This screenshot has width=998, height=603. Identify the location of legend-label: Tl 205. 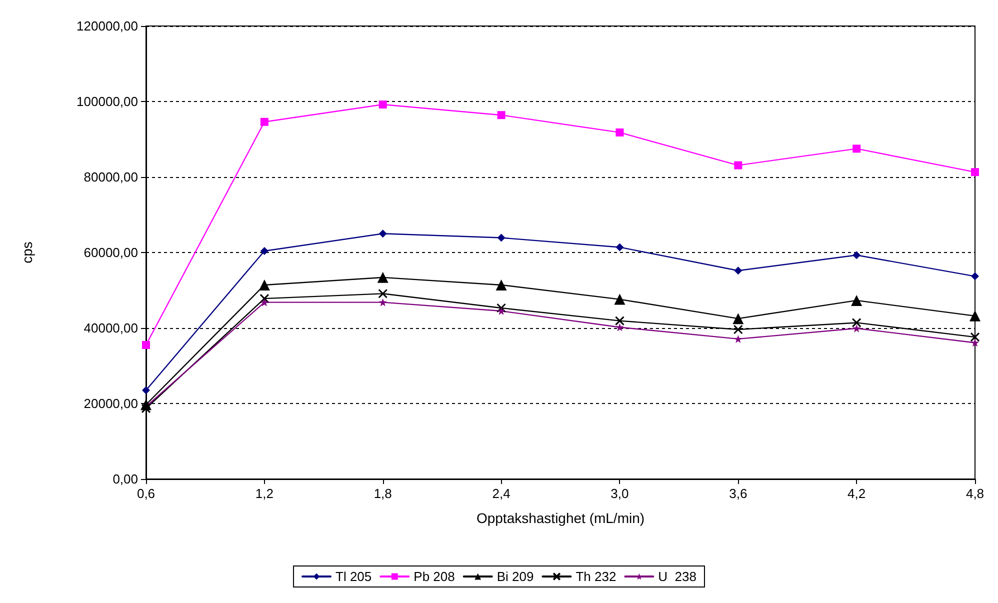
(354, 576).